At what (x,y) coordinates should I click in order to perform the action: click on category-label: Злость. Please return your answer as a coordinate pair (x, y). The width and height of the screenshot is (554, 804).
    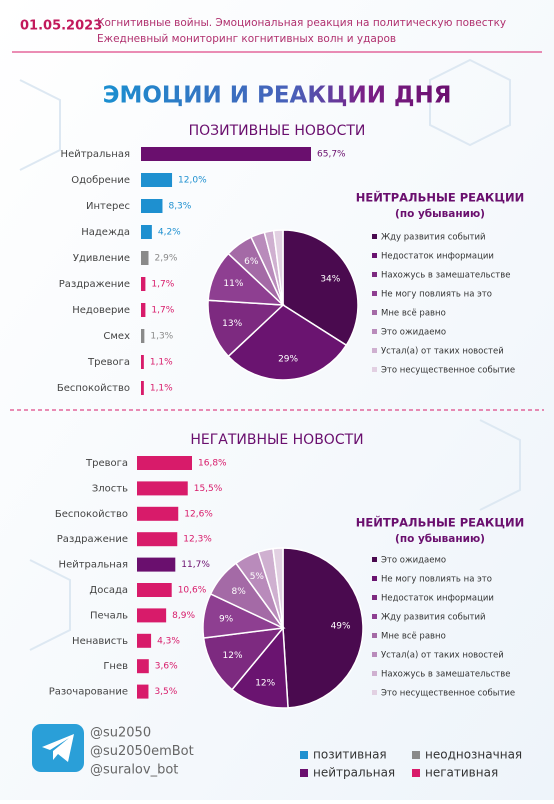
    Looking at the image, I should click on (110, 488).